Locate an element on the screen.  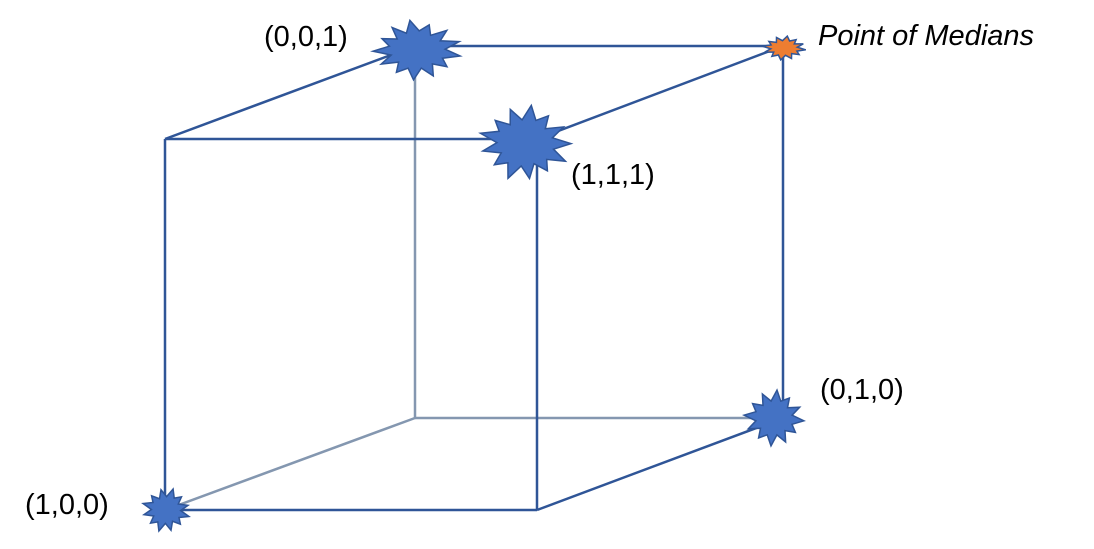
label-vertex-100: (1,0,0) is located at coordinates (67, 505).